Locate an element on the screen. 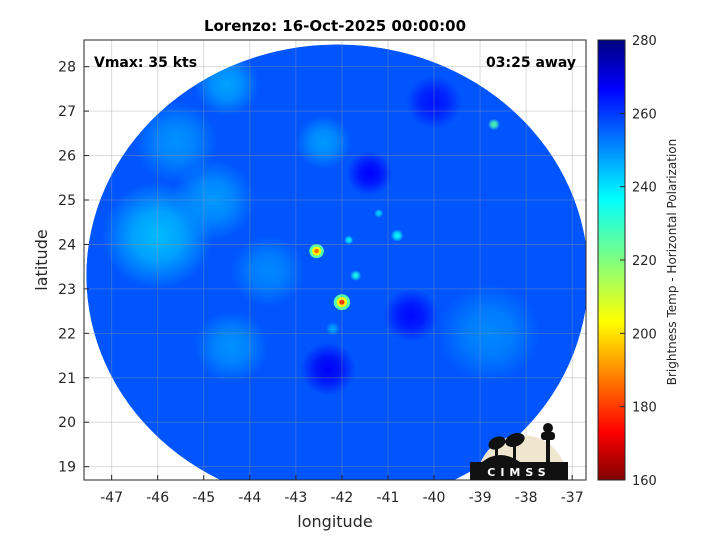  y-axis-ticks: 19 20 21 22 23 24 25 26 27 28 is located at coordinates (73, 268).